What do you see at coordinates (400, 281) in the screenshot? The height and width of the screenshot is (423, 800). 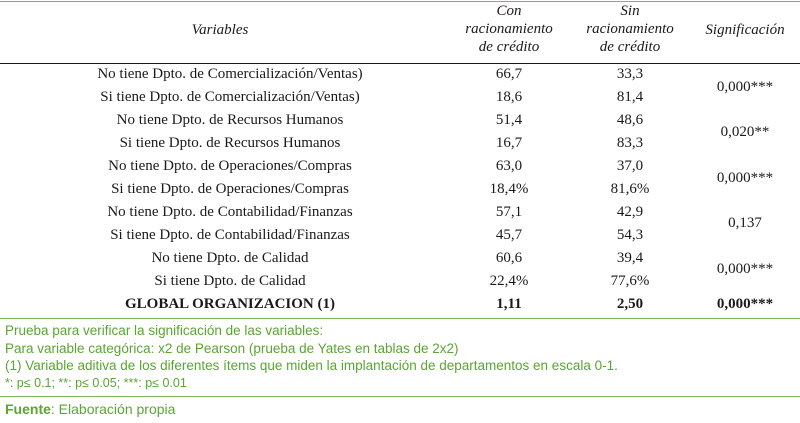 I see `table-row: Si tiene Dpto. de Calidad 22,4% 77,6%` at bounding box center [400, 281].